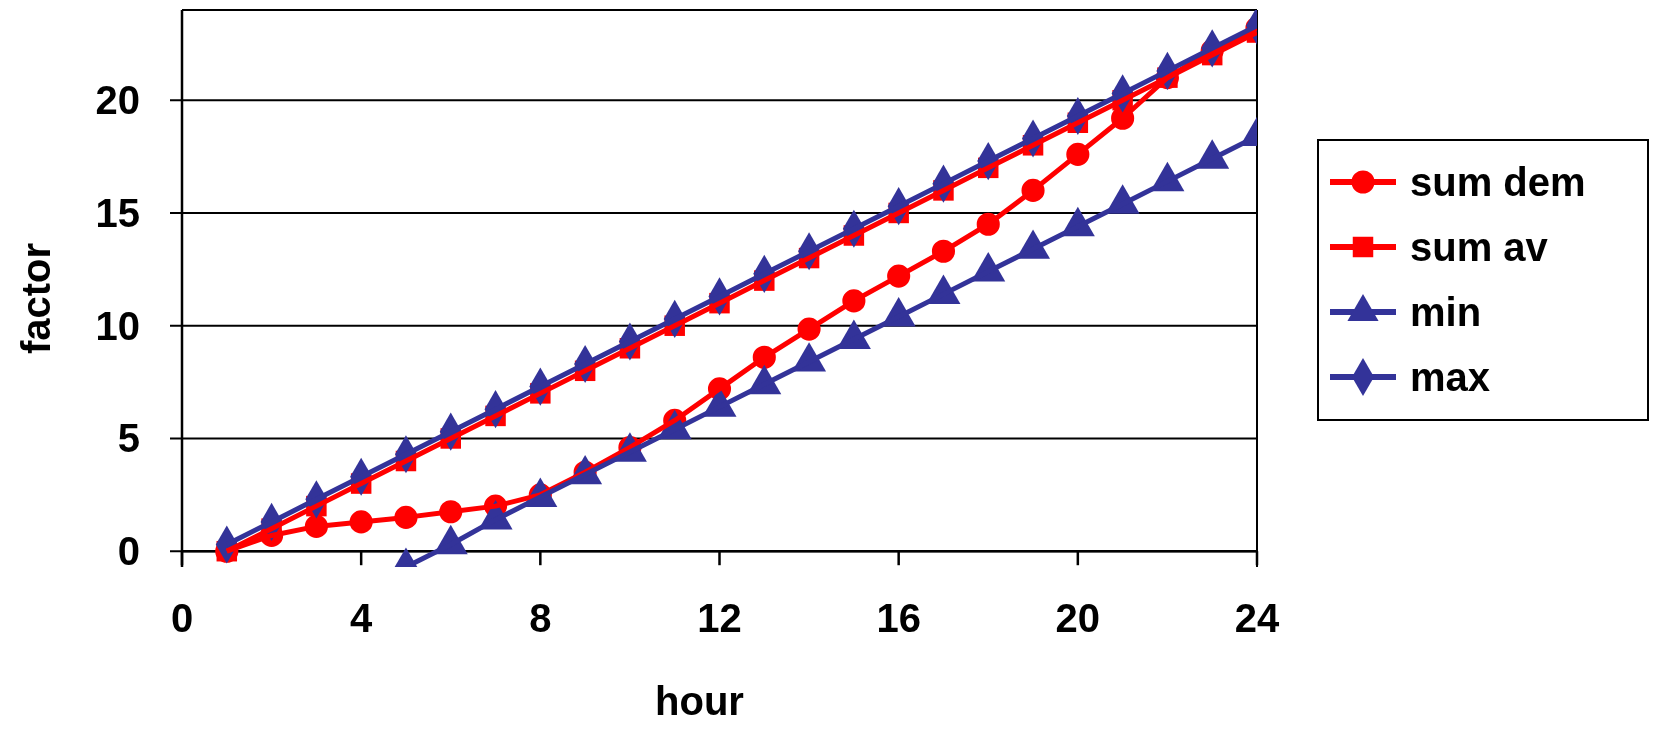 This screenshot has width=1656, height=730. I want to click on y-tick-label: 15, so click(117, 212).